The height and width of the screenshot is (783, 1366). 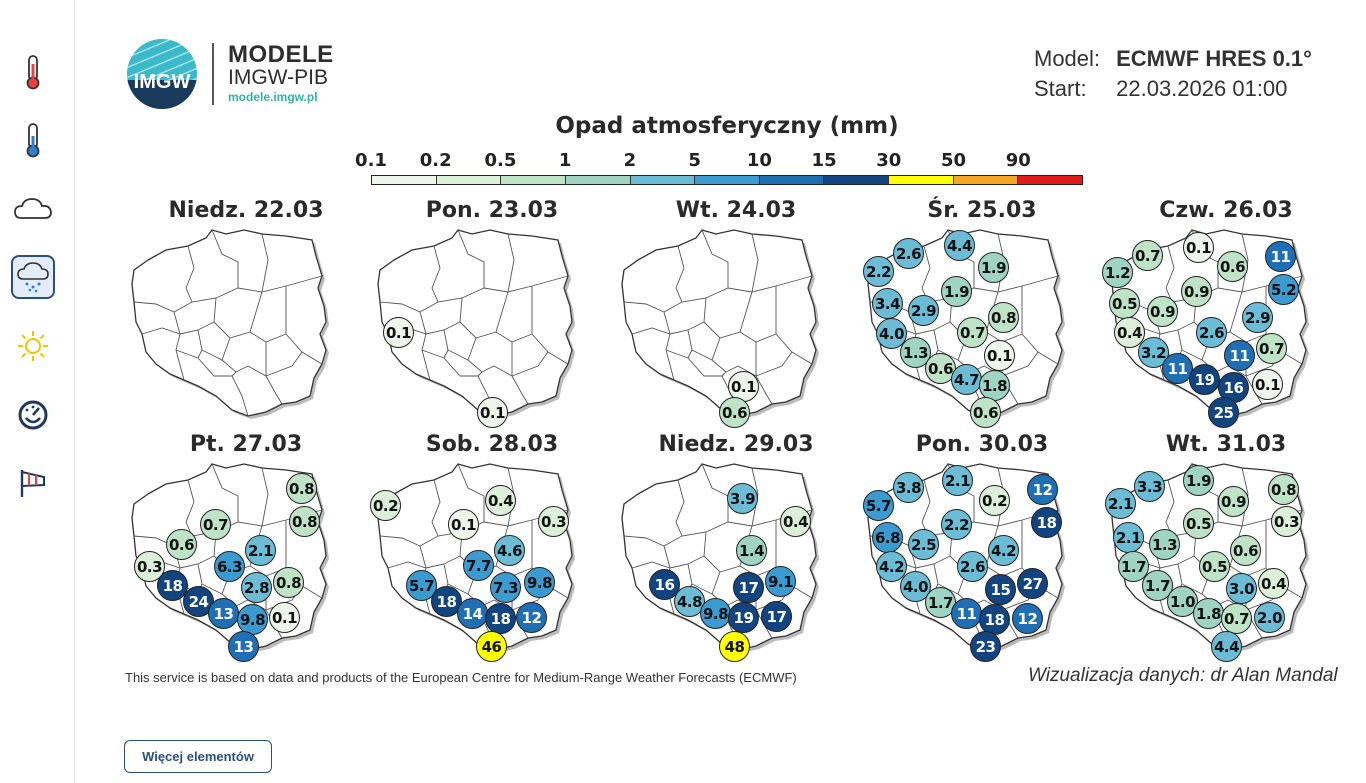 I want to click on day-title: Wt. 31.03, so click(x=1226, y=444).